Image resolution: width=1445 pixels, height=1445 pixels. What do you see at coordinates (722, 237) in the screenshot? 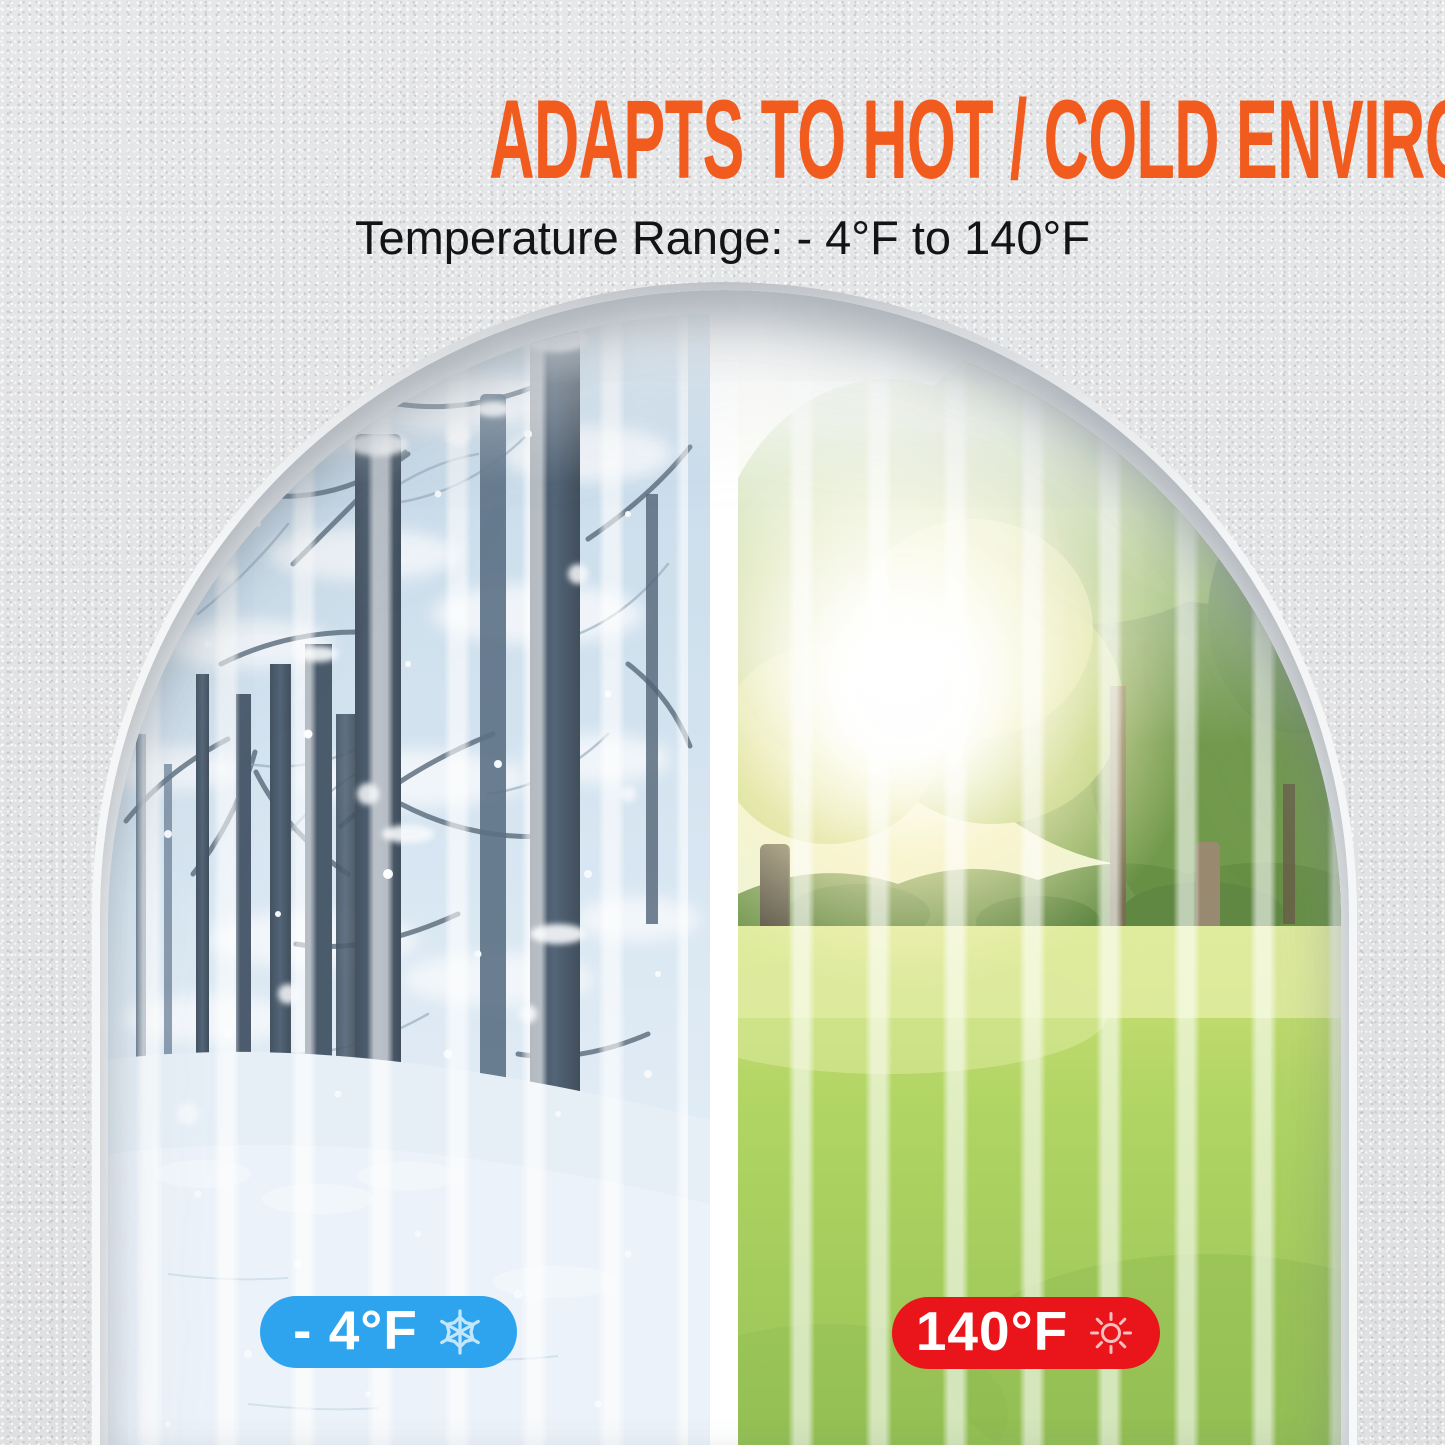
I see `page-subtitle: Temperature Range: - 4°F to 140°F` at bounding box center [722, 237].